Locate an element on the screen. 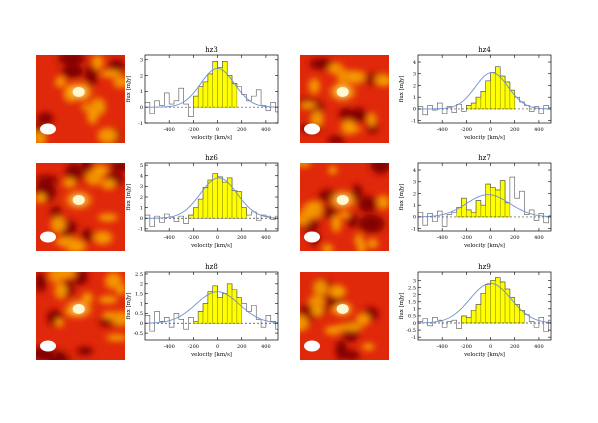 This screenshot has height=423, width=598. panel-title: hz8 is located at coordinates (211, 267).